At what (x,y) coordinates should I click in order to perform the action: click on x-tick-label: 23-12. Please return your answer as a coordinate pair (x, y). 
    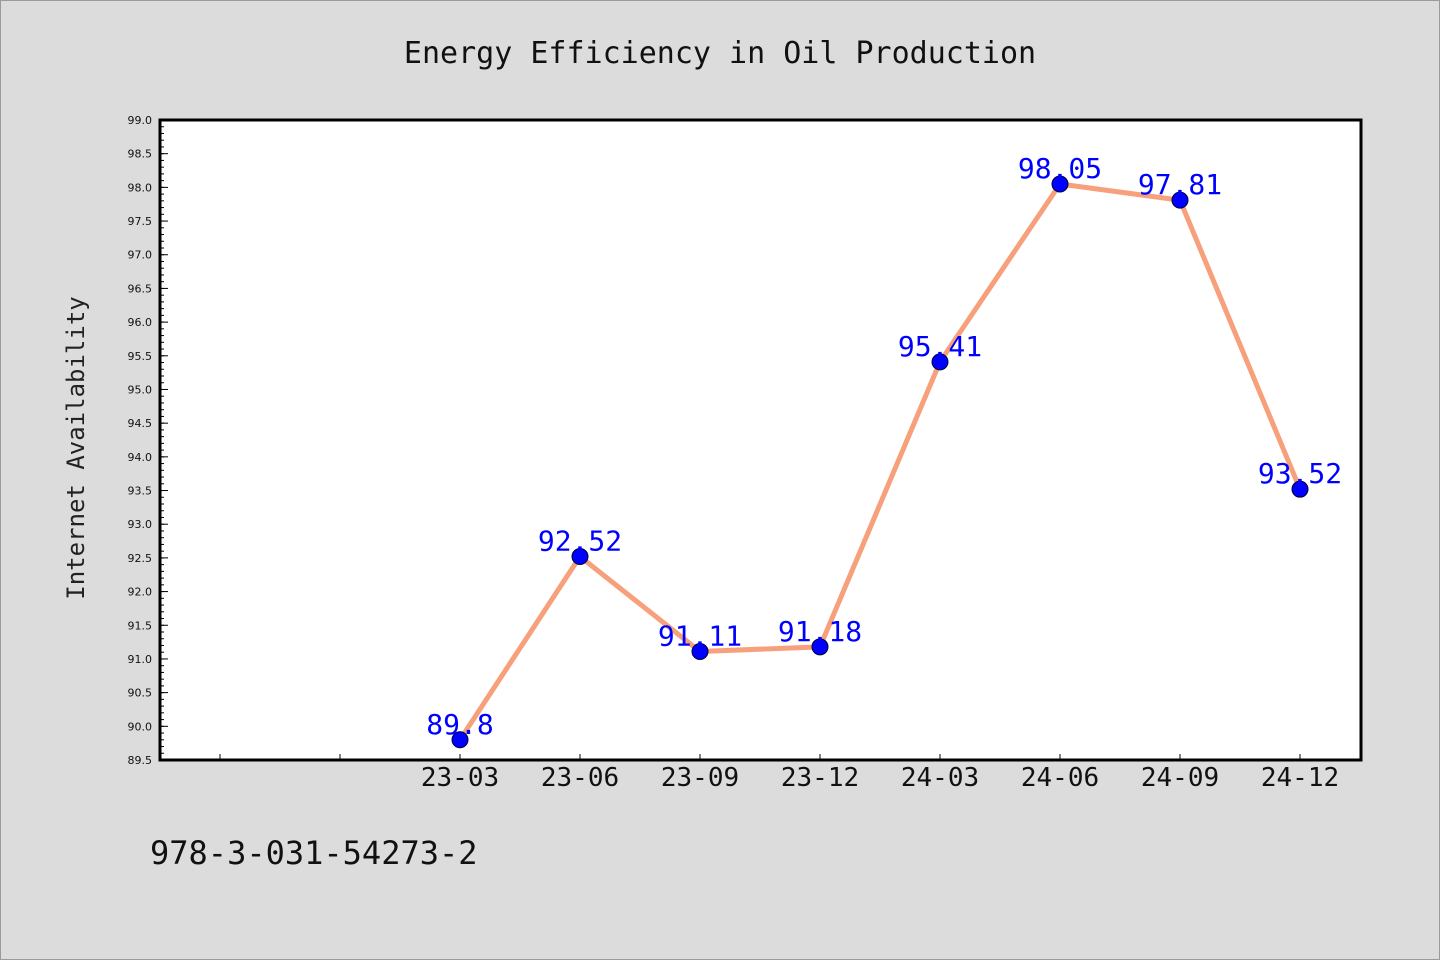
    Looking at the image, I should click on (820, 778).